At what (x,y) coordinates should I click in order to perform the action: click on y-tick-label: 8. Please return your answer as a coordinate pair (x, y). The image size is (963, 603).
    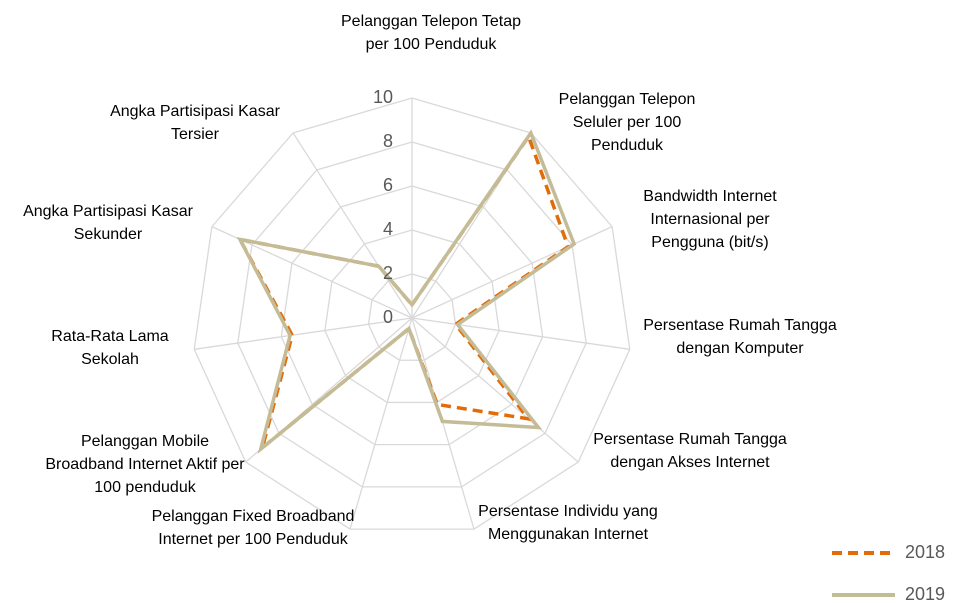
    Looking at the image, I should click on (388, 141).